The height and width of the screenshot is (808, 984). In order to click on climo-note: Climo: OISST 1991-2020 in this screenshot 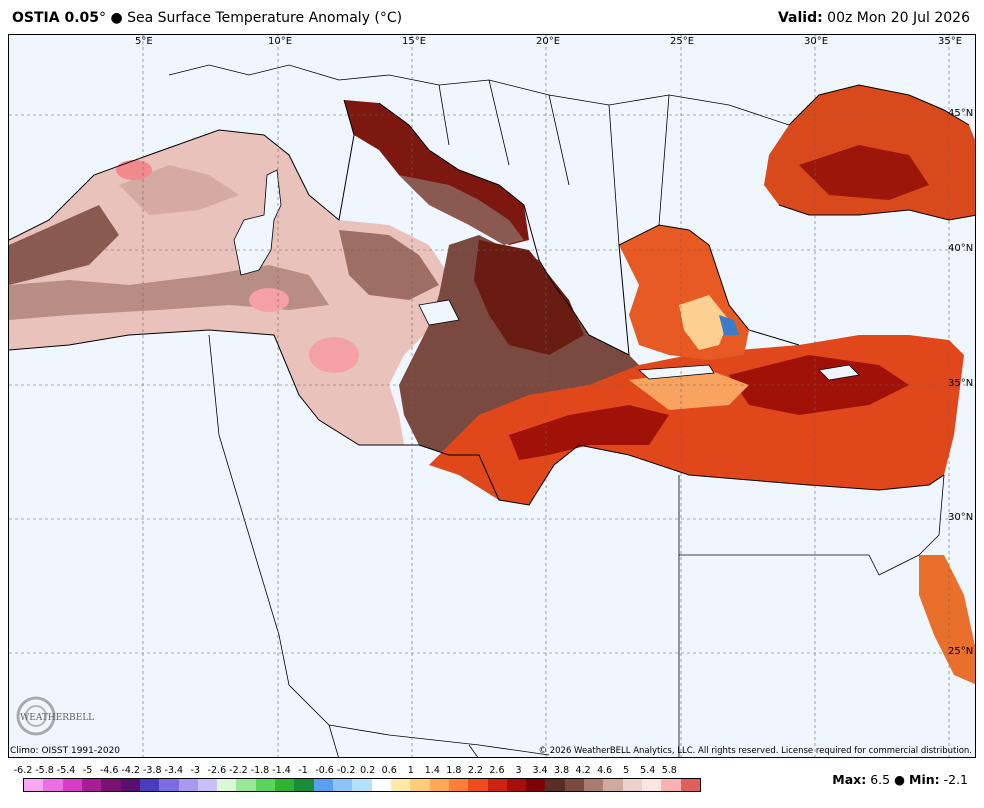, I will do `click(65, 751)`.